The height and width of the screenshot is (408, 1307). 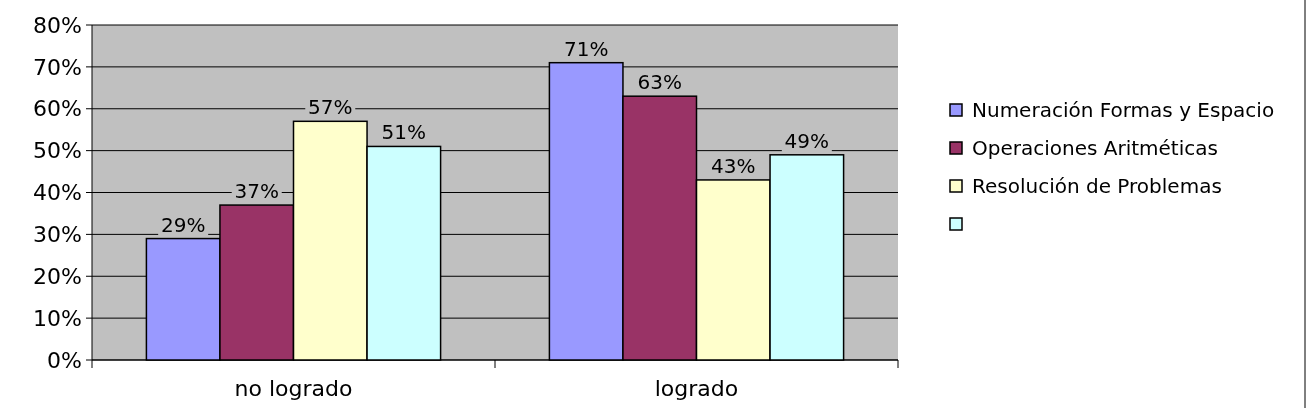 What do you see at coordinates (696, 388) in the screenshot?
I see `x-tick-label: logrado` at bounding box center [696, 388].